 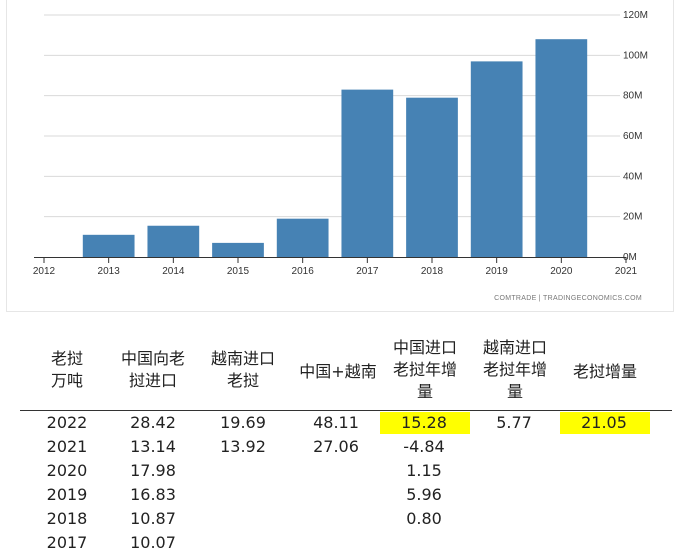 What do you see at coordinates (336, 422) in the screenshot?
I see `cell-china-plus-vietnam: 48.11` at bounding box center [336, 422].